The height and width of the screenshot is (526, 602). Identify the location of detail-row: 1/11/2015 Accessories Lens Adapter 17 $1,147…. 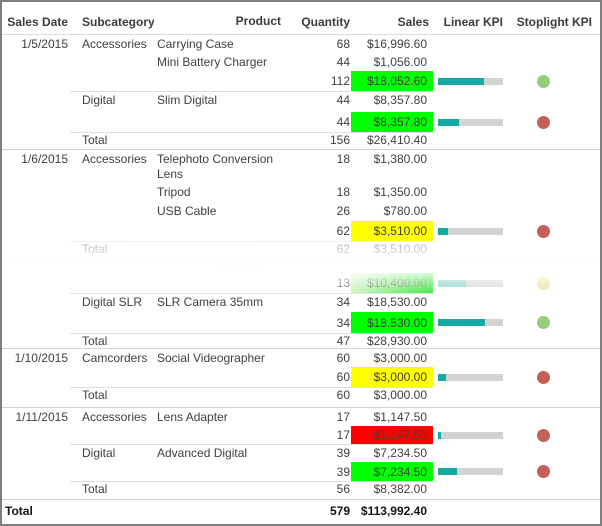
(301, 416).